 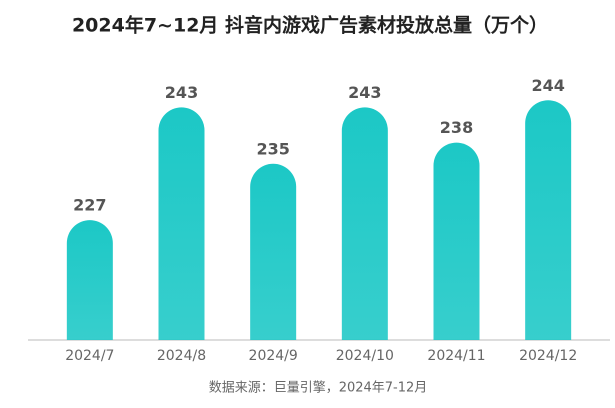 What do you see at coordinates (310, 25) in the screenshot?
I see `chart-title: 2024年7~12月 抖音内游戏广告素材投放总量（万个）` at bounding box center [310, 25].